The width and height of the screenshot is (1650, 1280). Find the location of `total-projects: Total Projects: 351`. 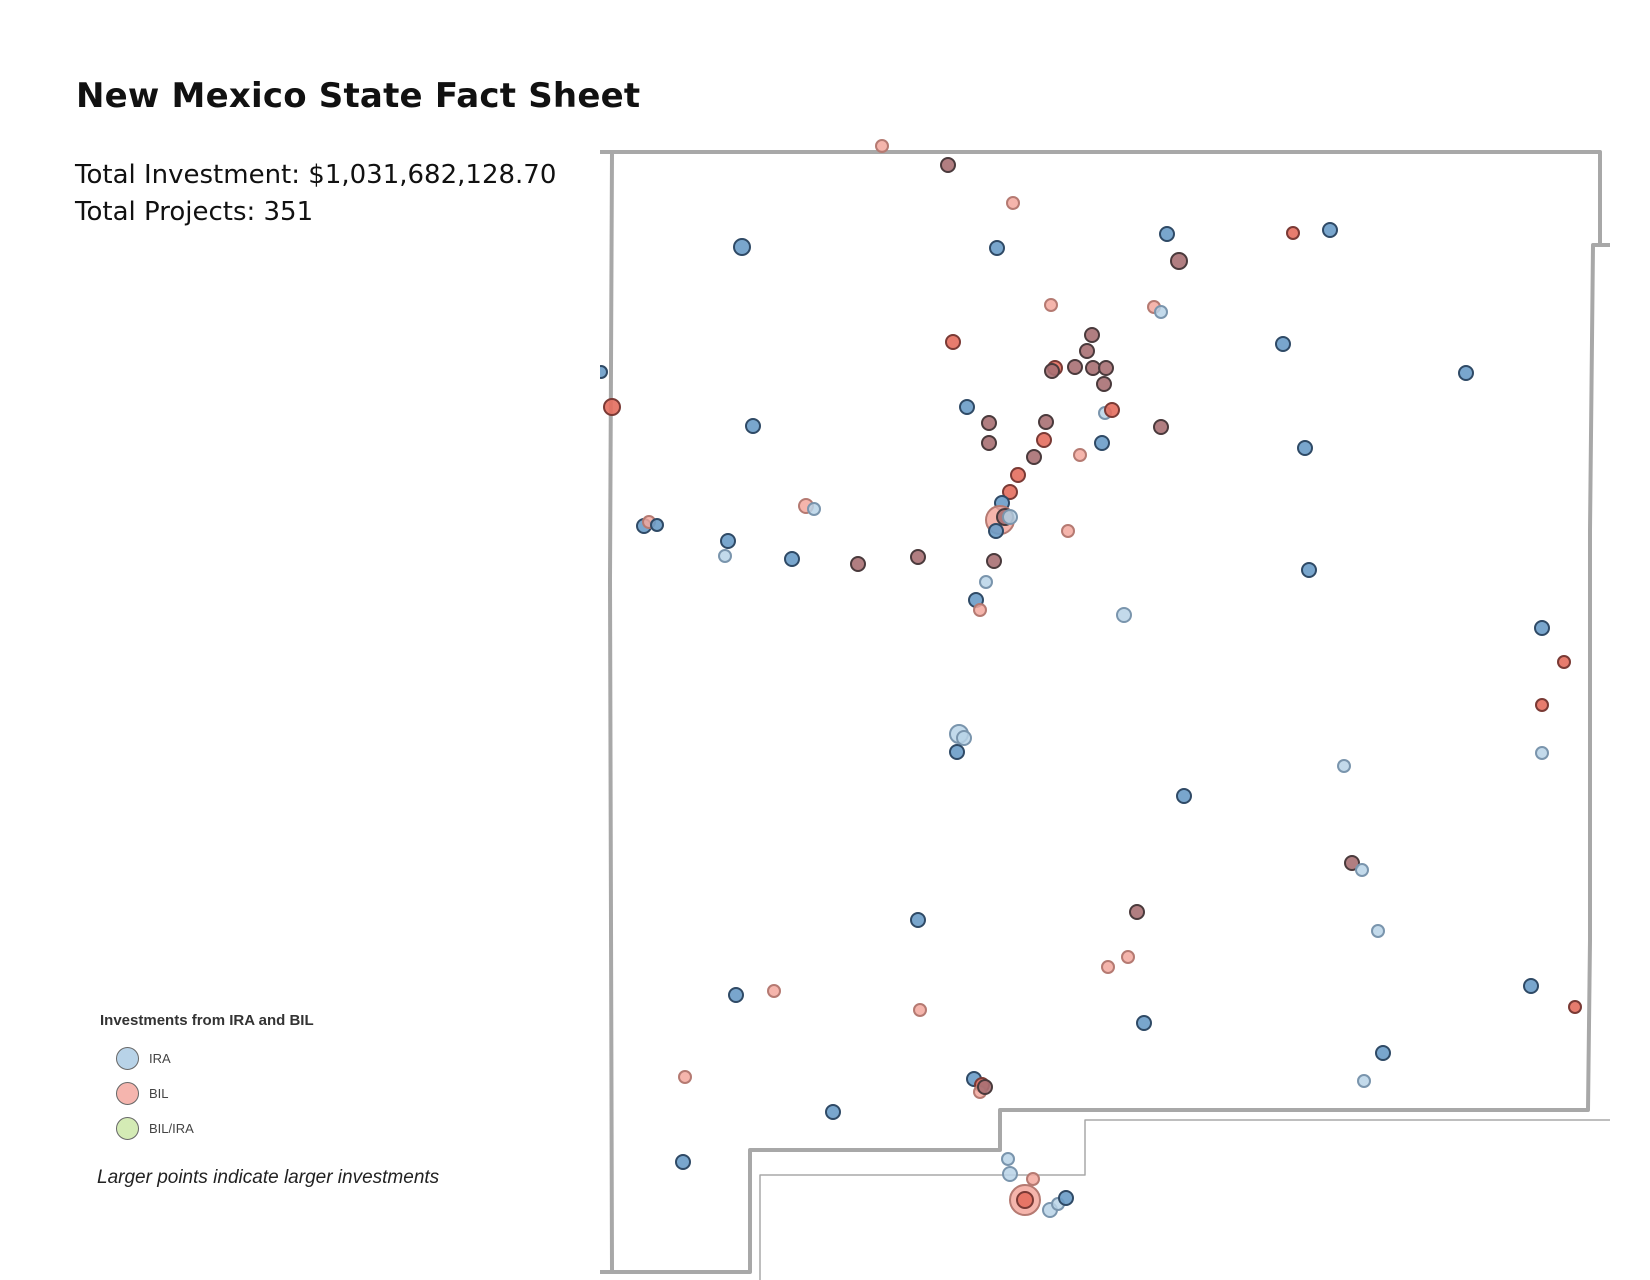

total-projects: Total Projects: 351 is located at coordinates (194, 212).